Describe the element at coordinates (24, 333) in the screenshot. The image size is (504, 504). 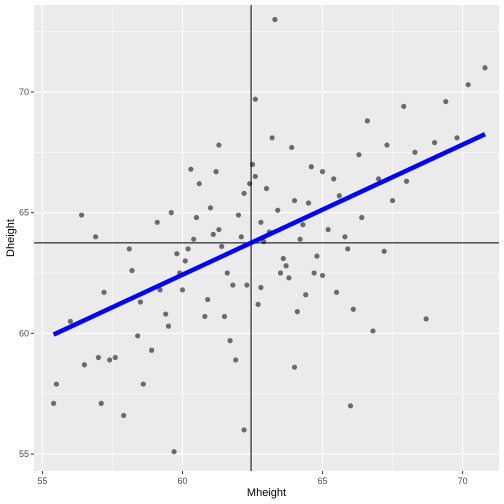
I see `y-tick-label: 60` at that location.